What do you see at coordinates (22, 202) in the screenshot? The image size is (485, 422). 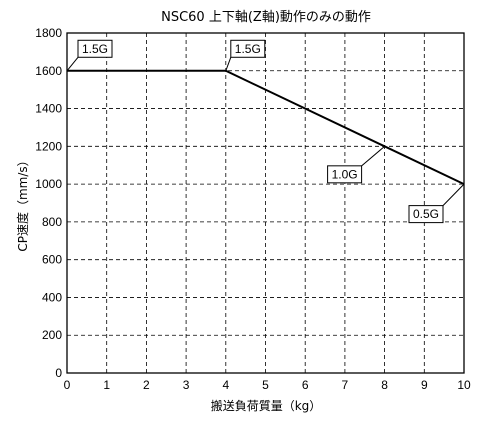 I see `y-axis-label: CP速度（mm/s）` at bounding box center [22, 202].